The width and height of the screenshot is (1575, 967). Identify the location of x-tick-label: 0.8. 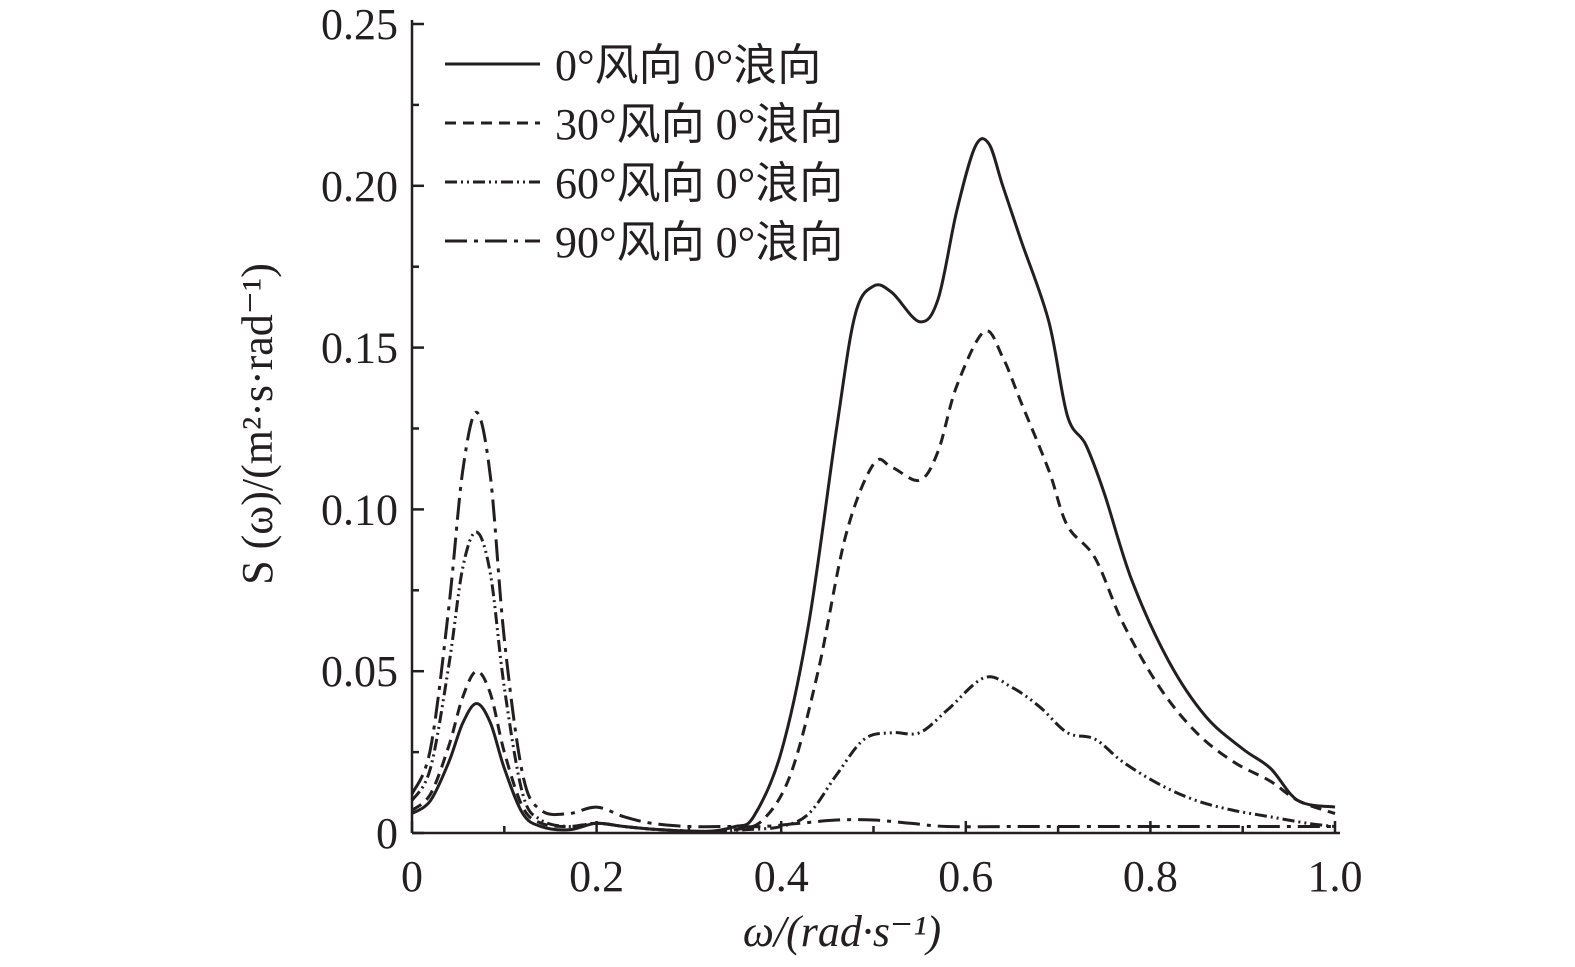
(1150, 876).